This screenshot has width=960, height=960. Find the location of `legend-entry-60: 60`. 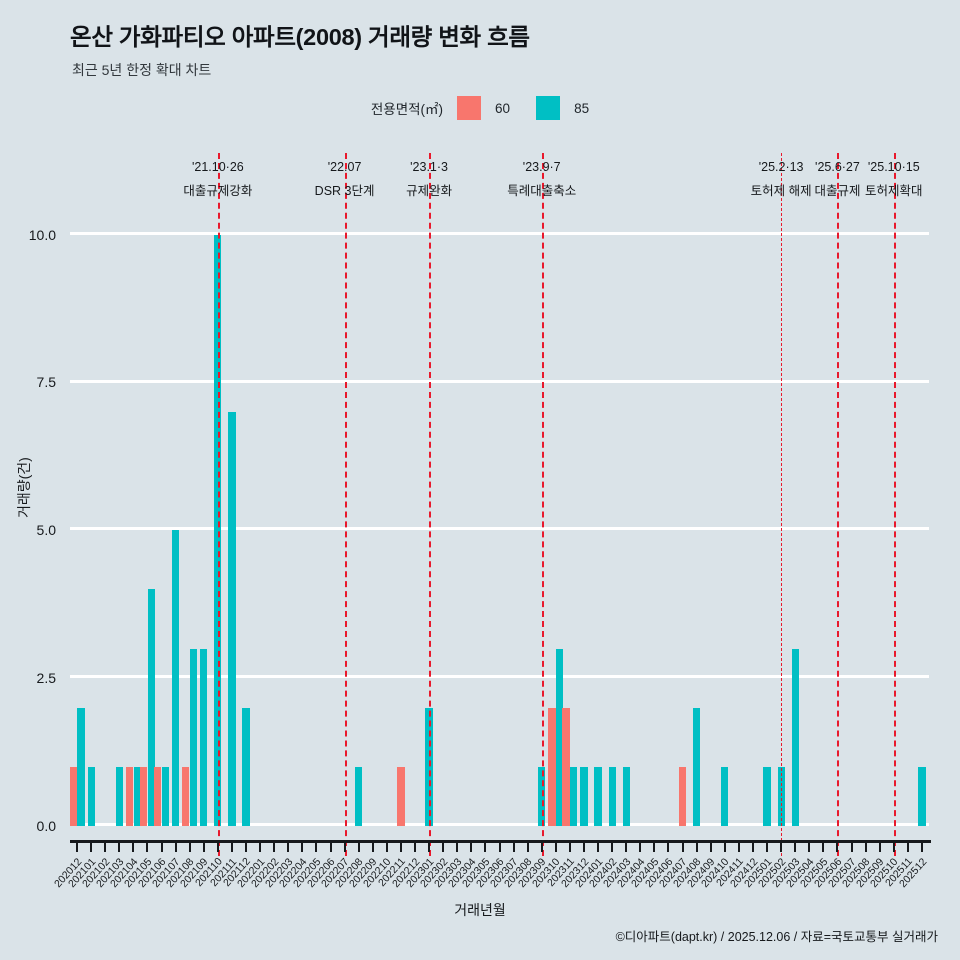

legend-entry-60: 60 is located at coordinates (483, 108).